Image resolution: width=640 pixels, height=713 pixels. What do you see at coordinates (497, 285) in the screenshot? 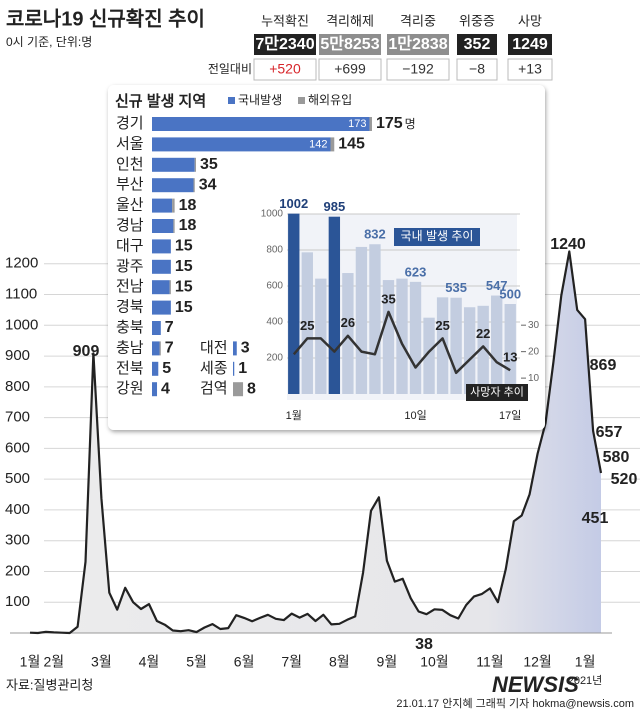
I see `bar-value-label: 547` at bounding box center [497, 285].